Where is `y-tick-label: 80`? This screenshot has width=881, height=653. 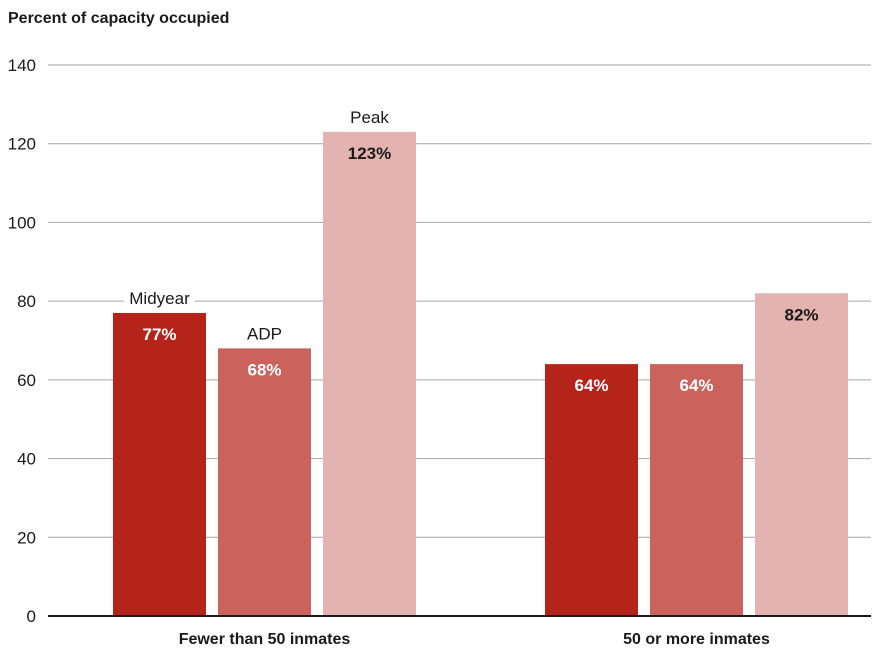 y-tick-label: 80 is located at coordinates (26, 301).